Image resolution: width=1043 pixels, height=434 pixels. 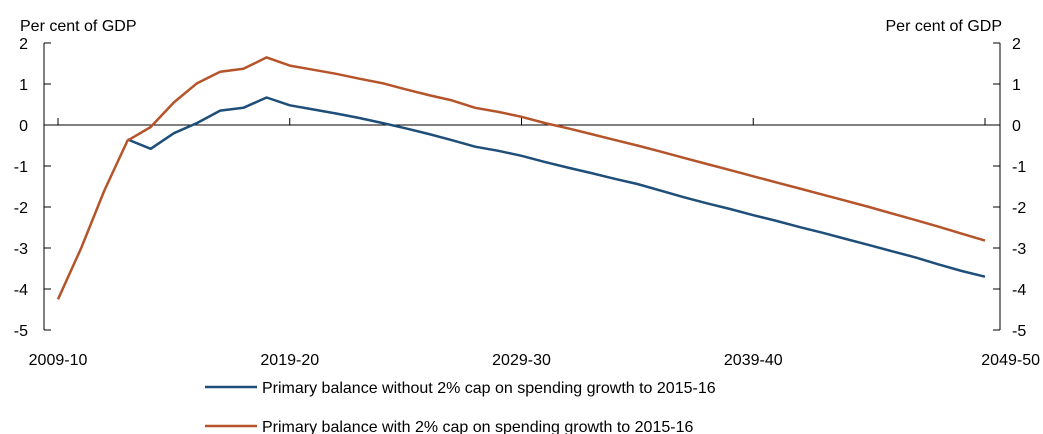 What do you see at coordinates (1019, 249) in the screenshot?
I see `y-tick-label-right: -3` at bounding box center [1019, 249].